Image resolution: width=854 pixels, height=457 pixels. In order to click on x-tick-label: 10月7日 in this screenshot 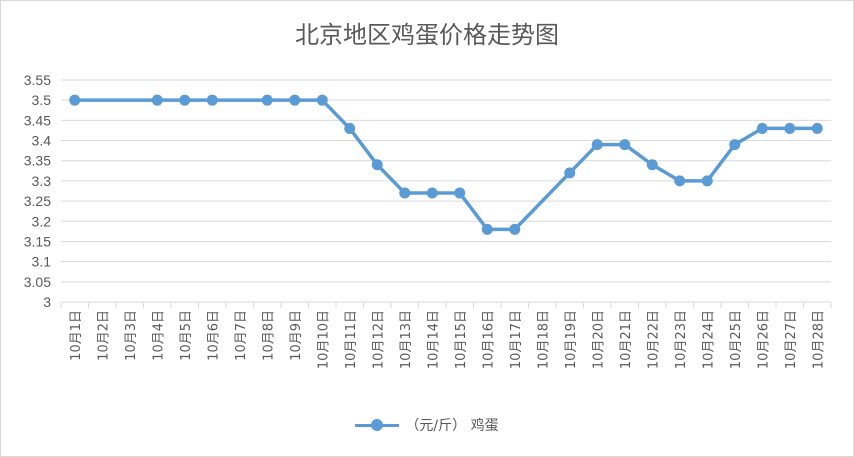, I will do `click(241, 335)`.